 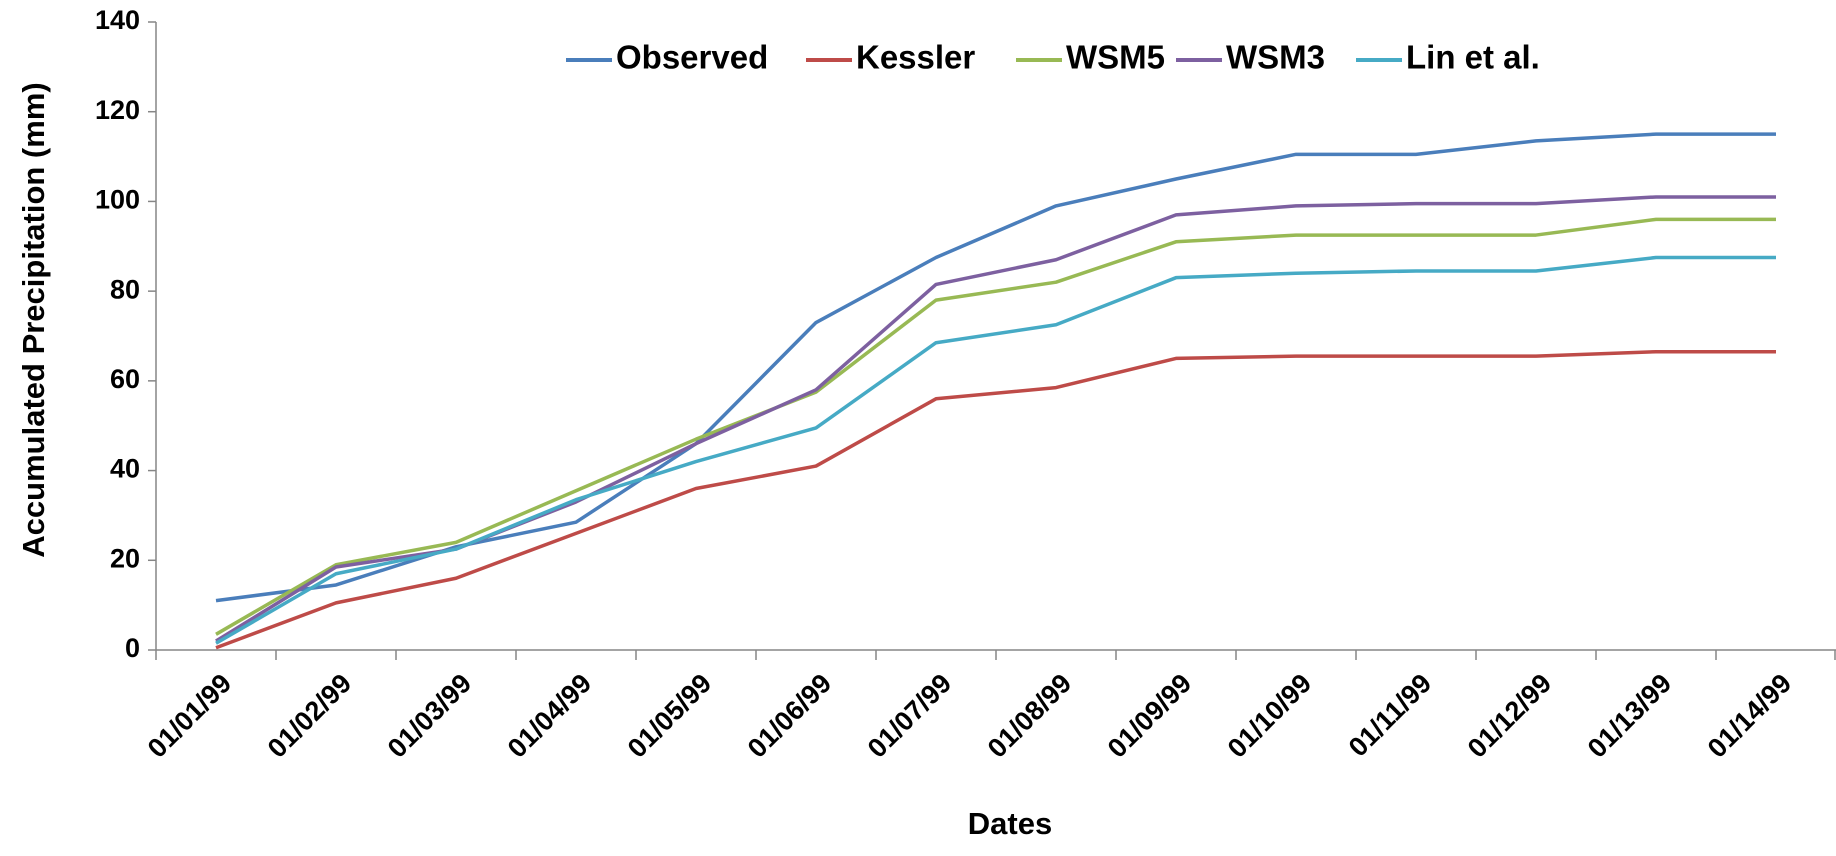 What do you see at coordinates (125, 469) in the screenshot?
I see `y-tick-label: 40` at bounding box center [125, 469].